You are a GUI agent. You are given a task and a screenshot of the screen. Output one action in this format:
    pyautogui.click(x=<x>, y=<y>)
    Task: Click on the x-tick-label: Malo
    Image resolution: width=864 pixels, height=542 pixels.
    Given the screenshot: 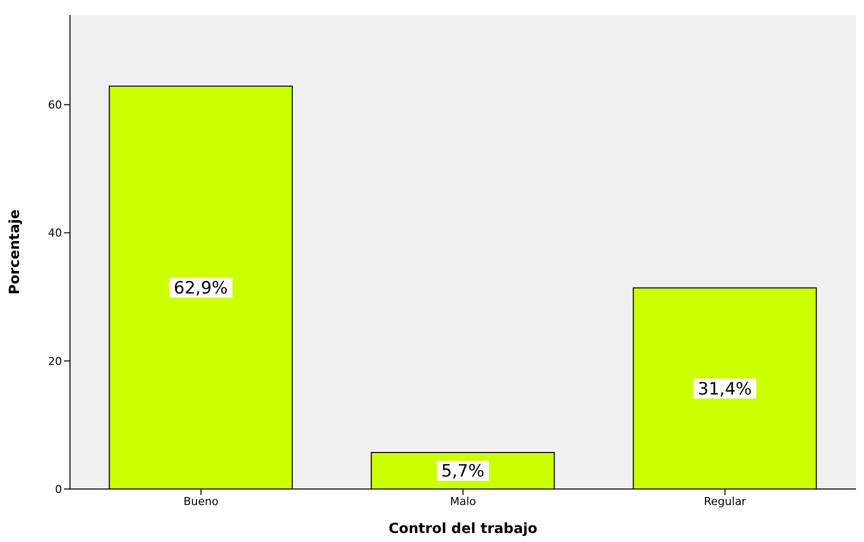 What is the action you would take?
    pyautogui.click(x=463, y=501)
    